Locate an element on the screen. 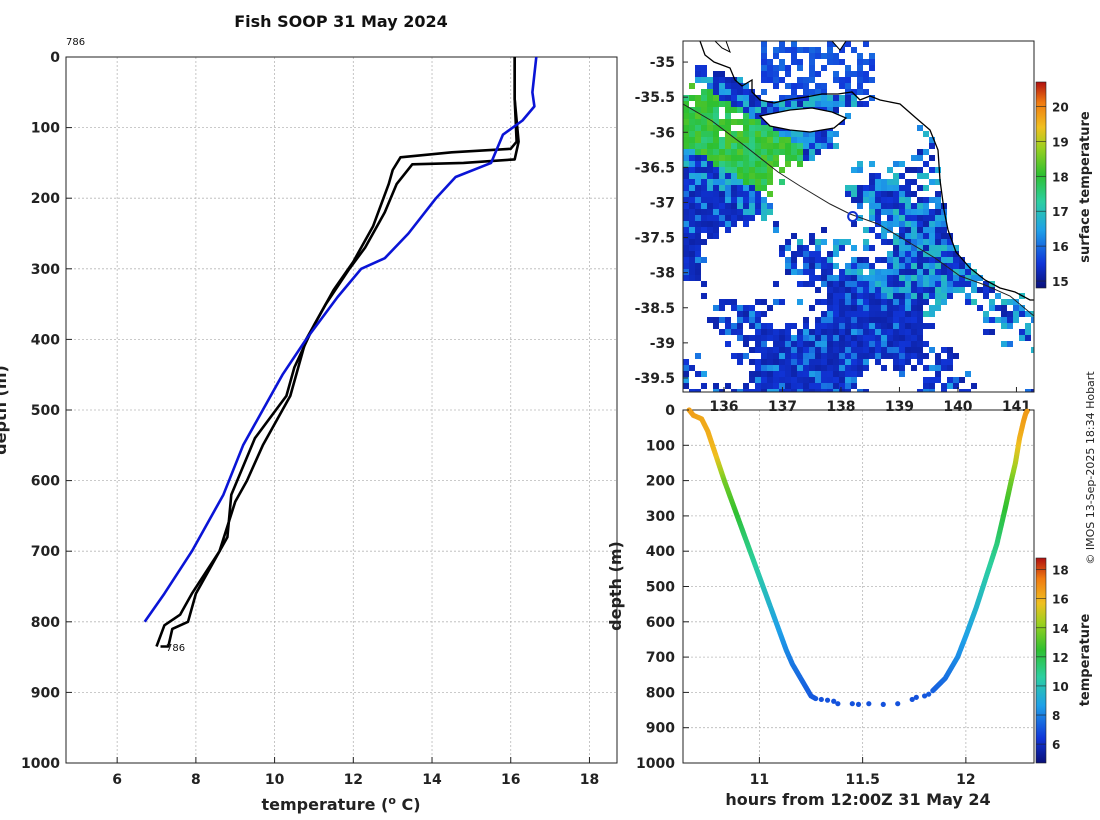 The height and width of the screenshot is (820, 1100). dive-y-tick-label: 200 is located at coordinates (660, 482).